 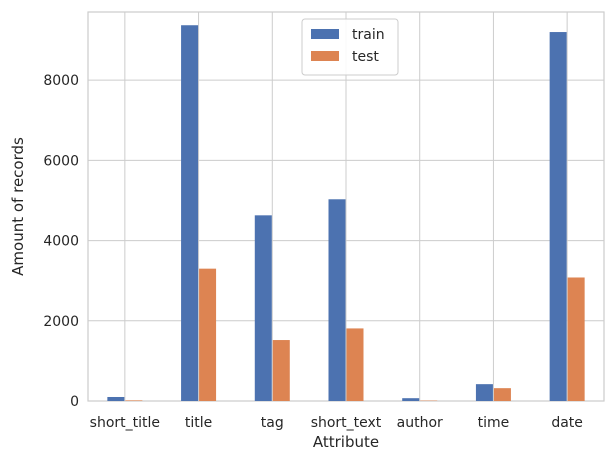 I want to click on bar-train-title, so click(x=189, y=213).